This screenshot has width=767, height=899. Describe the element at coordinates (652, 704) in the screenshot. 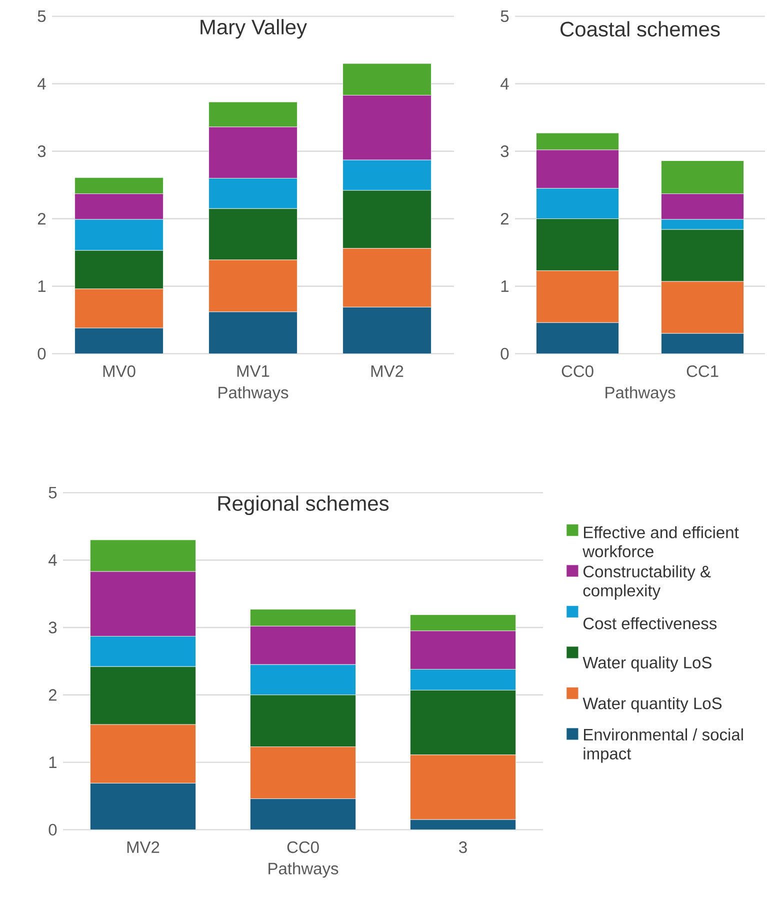

I see `text: Water quantity LoS` at that location.